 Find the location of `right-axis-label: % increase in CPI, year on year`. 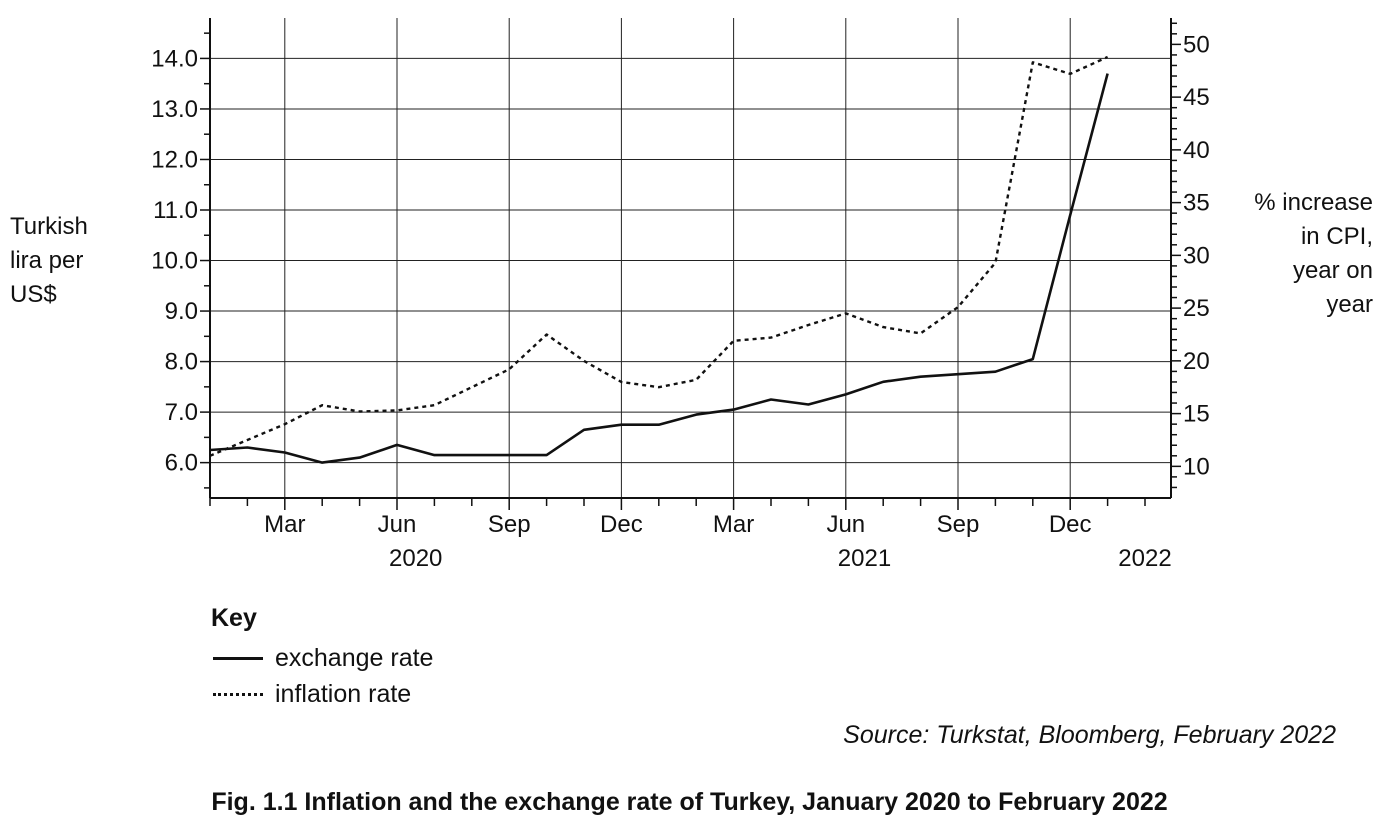

right-axis-label: % increase in CPI, year on year is located at coordinates (1313, 254).